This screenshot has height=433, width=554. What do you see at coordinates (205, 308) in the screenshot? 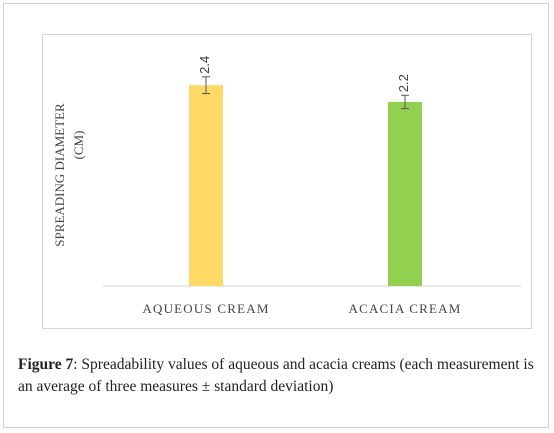
I see `x-tick-label: AQUEOUS CREAM` at bounding box center [205, 308].